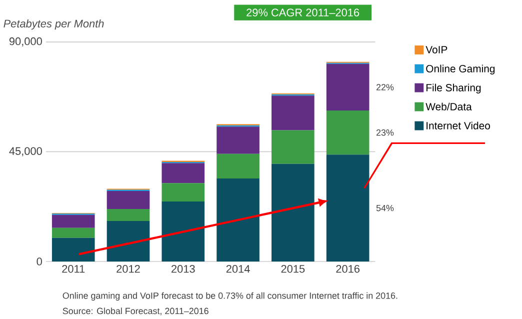 The image size is (522, 319). What do you see at coordinates (458, 126) in the screenshot?
I see `legend-label: Internet Video` at bounding box center [458, 126].